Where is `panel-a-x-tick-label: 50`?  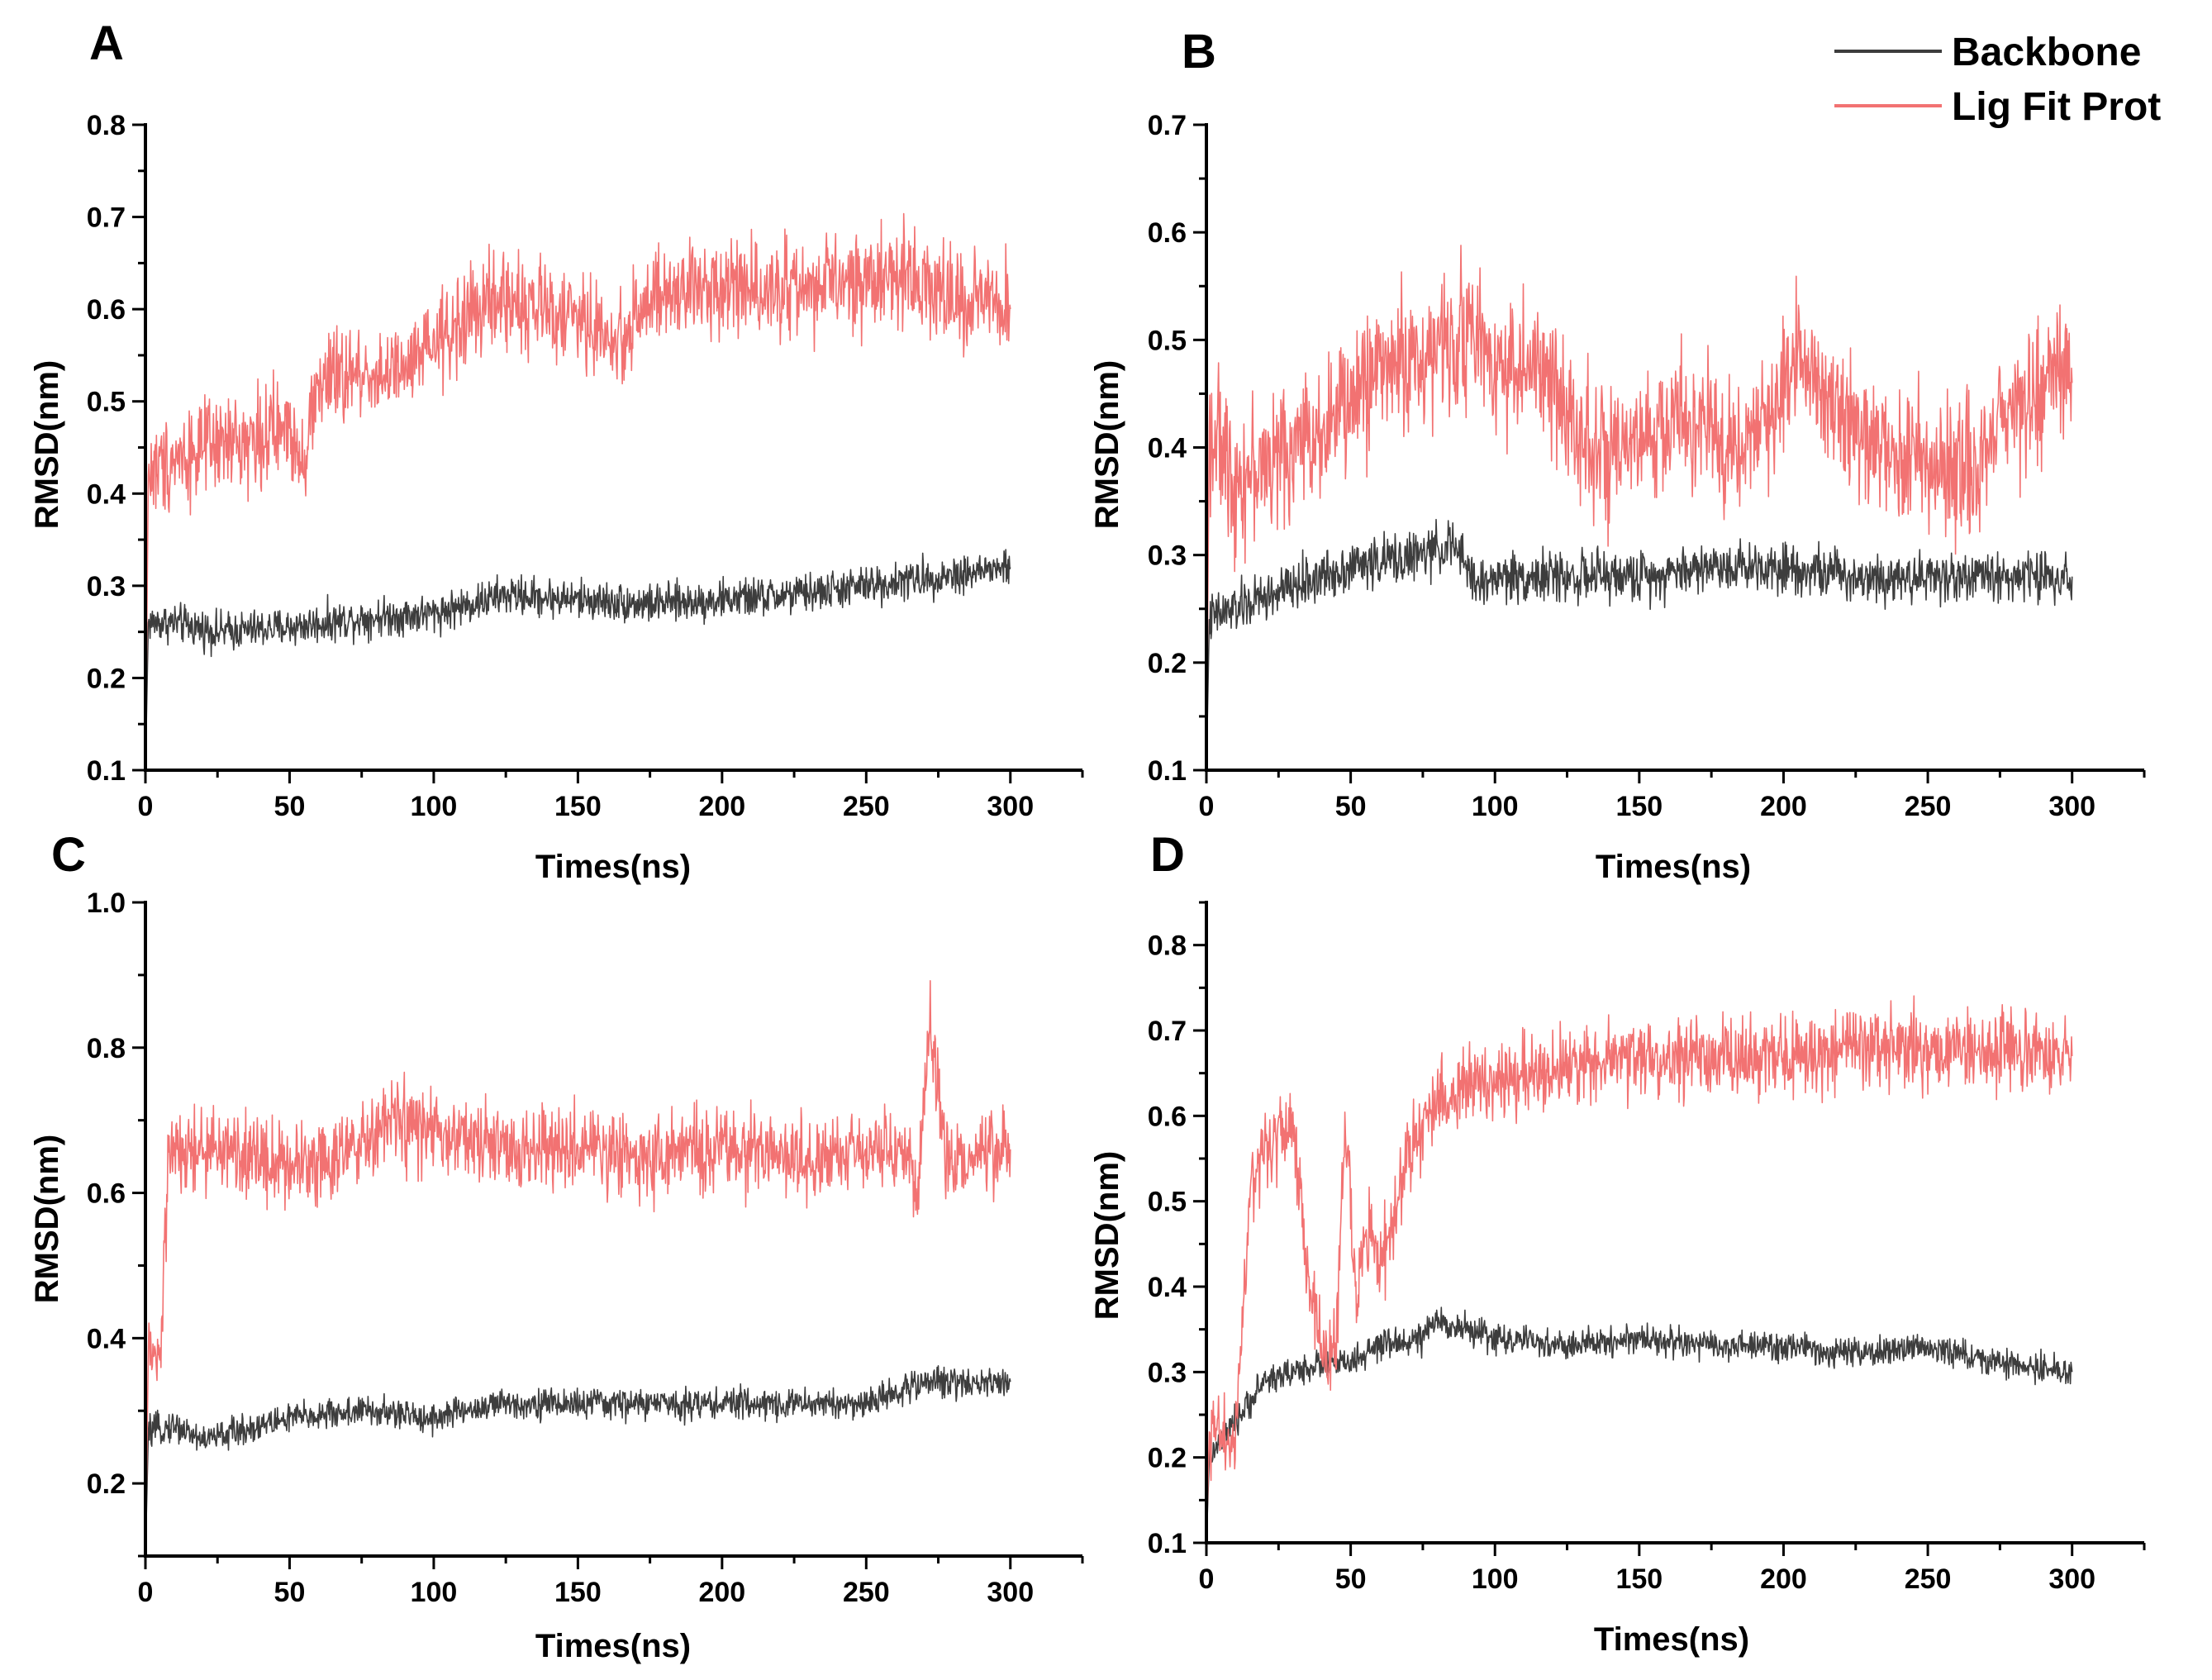 panel-a-x-tick-label: 50 is located at coordinates (290, 806).